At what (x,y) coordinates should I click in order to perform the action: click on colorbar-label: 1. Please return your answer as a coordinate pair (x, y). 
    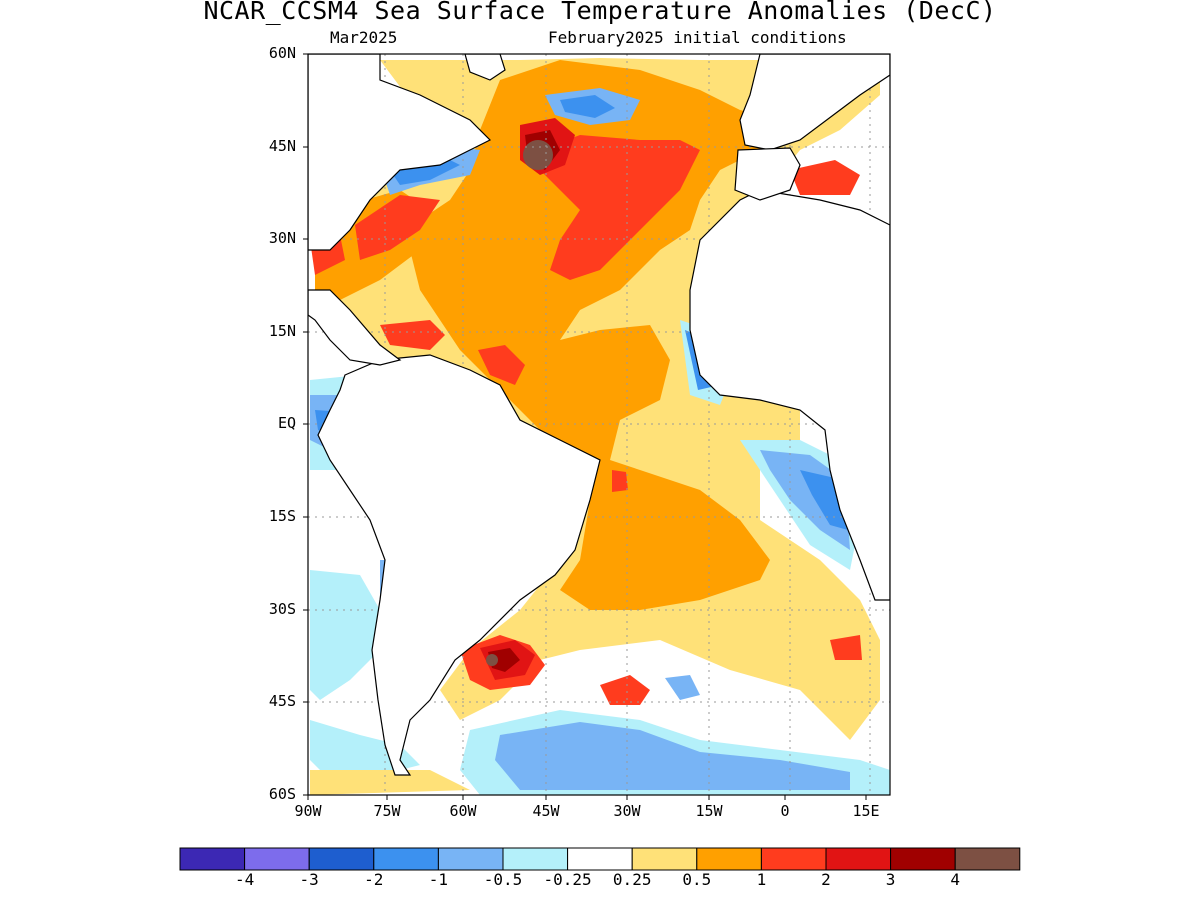
    Looking at the image, I should click on (761, 879).